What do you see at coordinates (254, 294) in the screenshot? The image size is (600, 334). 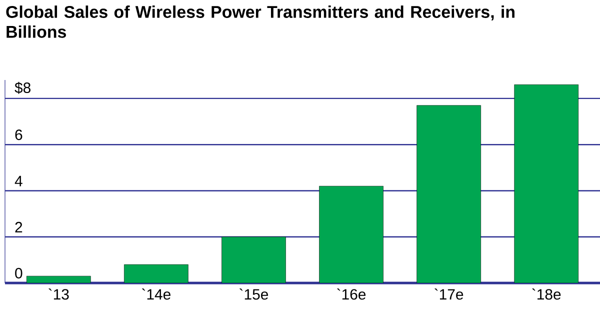 I see `x-tick-label: `15e` at bounding box center [254, 294].